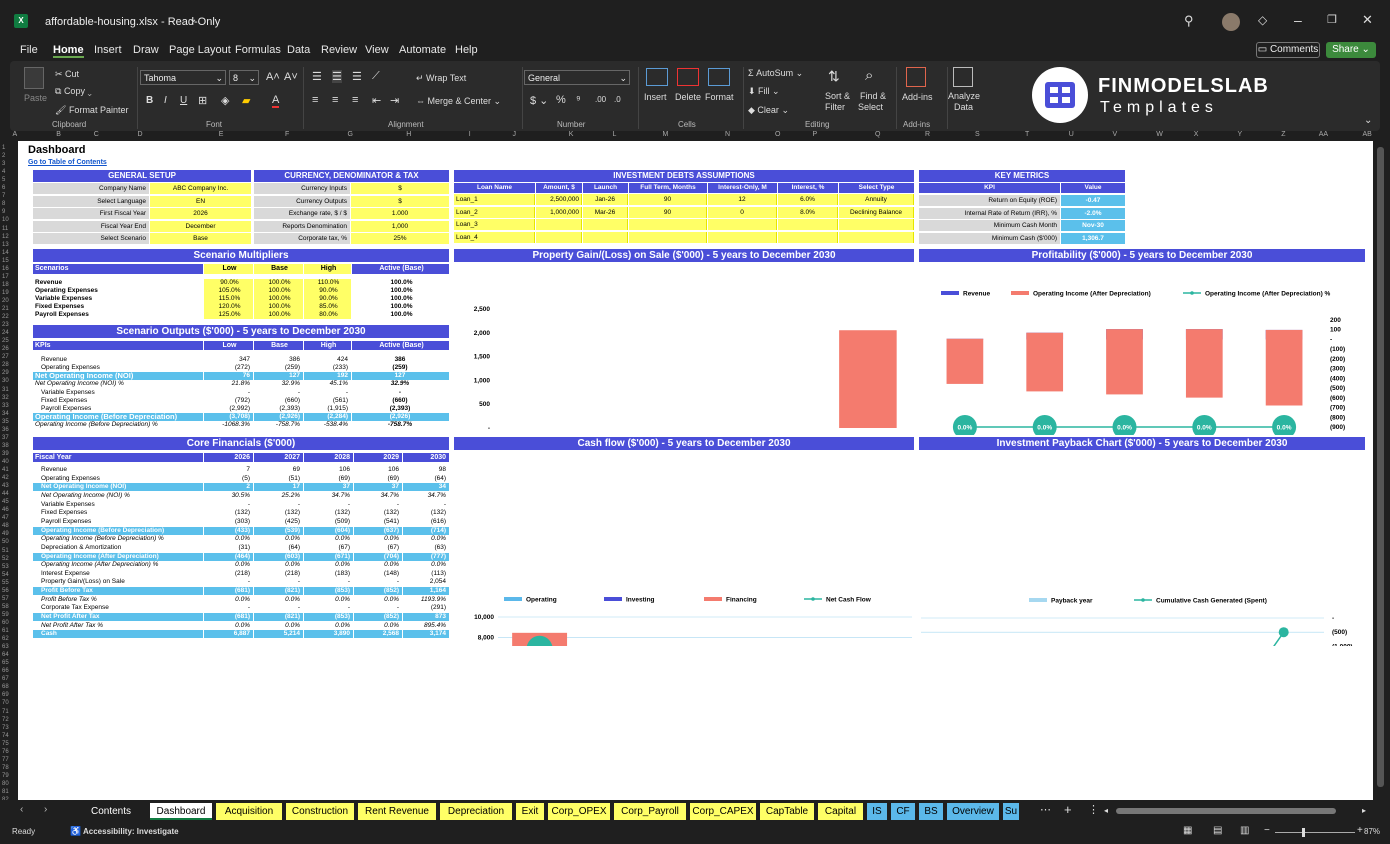 Image resolution: width=1390 pixels, height=844 pixels. I want to click on addins-icon, so click(916, 77).